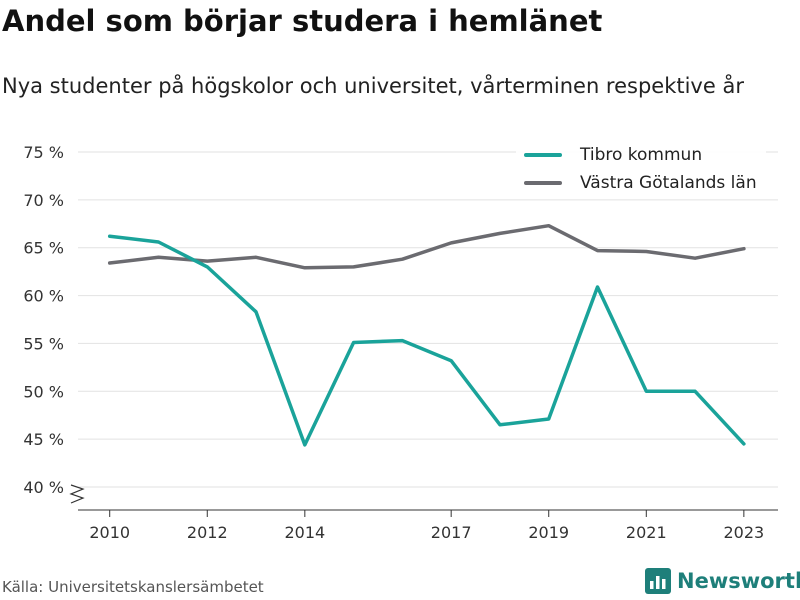 Image resolution: width=800 pixels, height=600 pixels. Describe the element at coordinates (77, 494) in the screenshot. I see `axis-break-icon` at that location.